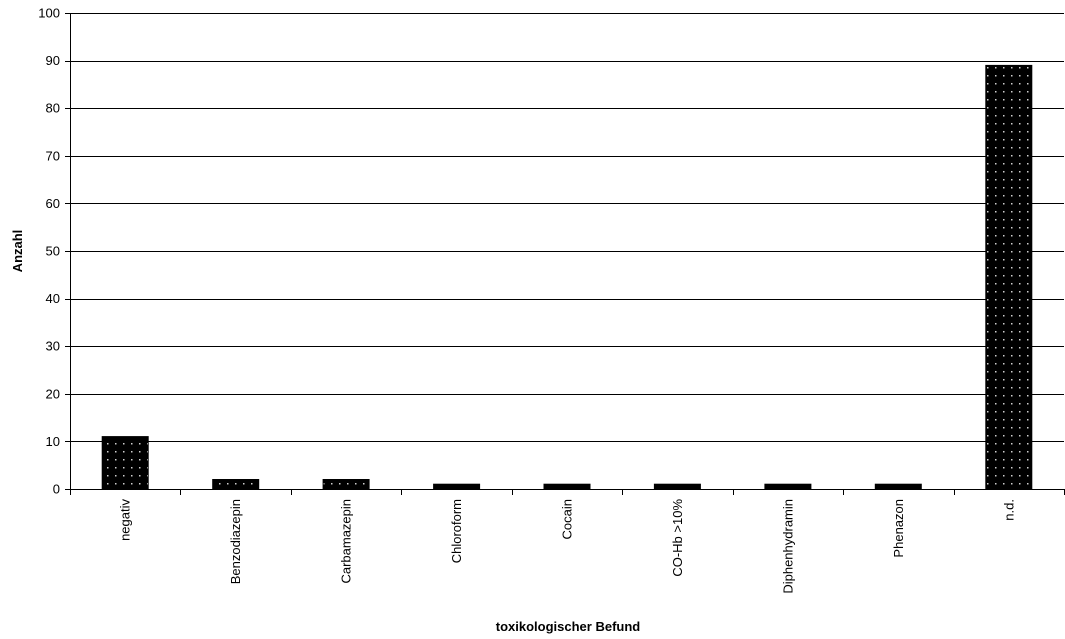  Describe the element at coordinates (17, 251) in the screenshot. I see `y-axis-title: Anzahl` at that location.